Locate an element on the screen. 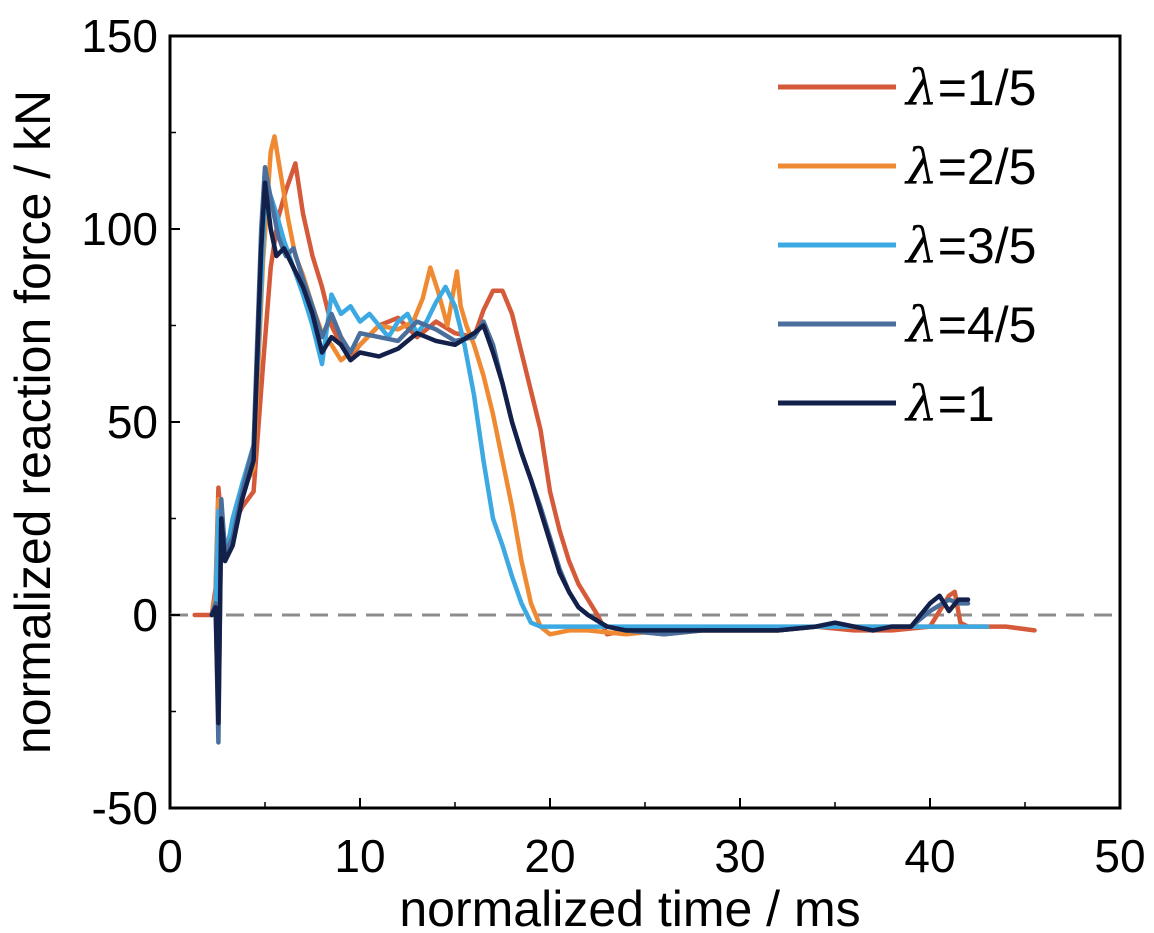 This screenshot has width=1154, height=933. x-tick-label: 50 is located at coordinates (1119, 856).